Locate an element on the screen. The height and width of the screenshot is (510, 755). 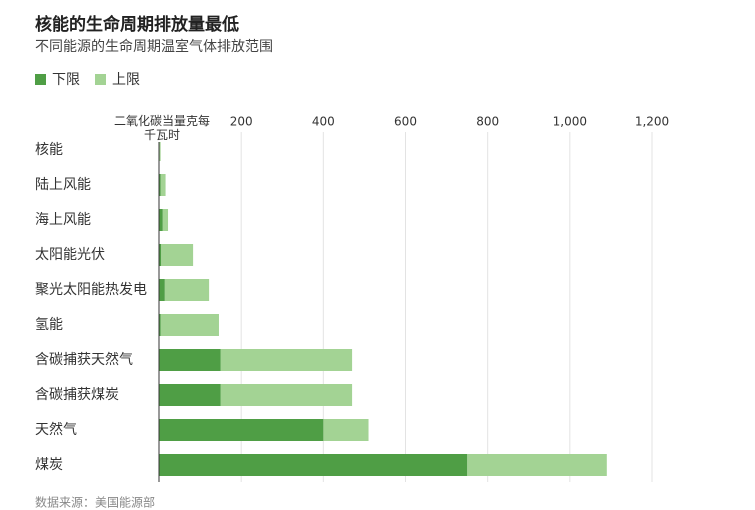
x-tick-label: 600 is located at coordinates (405, 122).